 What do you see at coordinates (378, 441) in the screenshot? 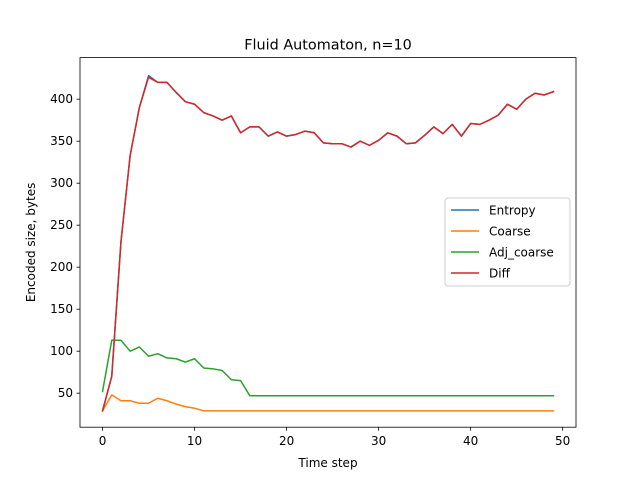
I see `x-tick-label: 30` at bounding box center [378, 441].